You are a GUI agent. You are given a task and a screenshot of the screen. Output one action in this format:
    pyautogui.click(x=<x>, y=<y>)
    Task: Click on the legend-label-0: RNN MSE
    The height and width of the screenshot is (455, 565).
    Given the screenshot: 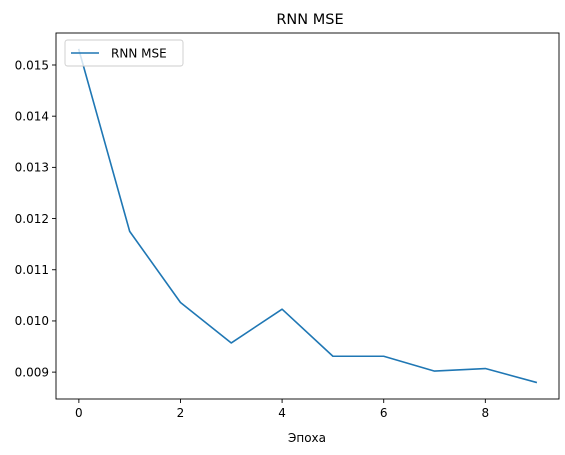 What is the action you would take?
    pyautogui.click(x=139, y=53)
    